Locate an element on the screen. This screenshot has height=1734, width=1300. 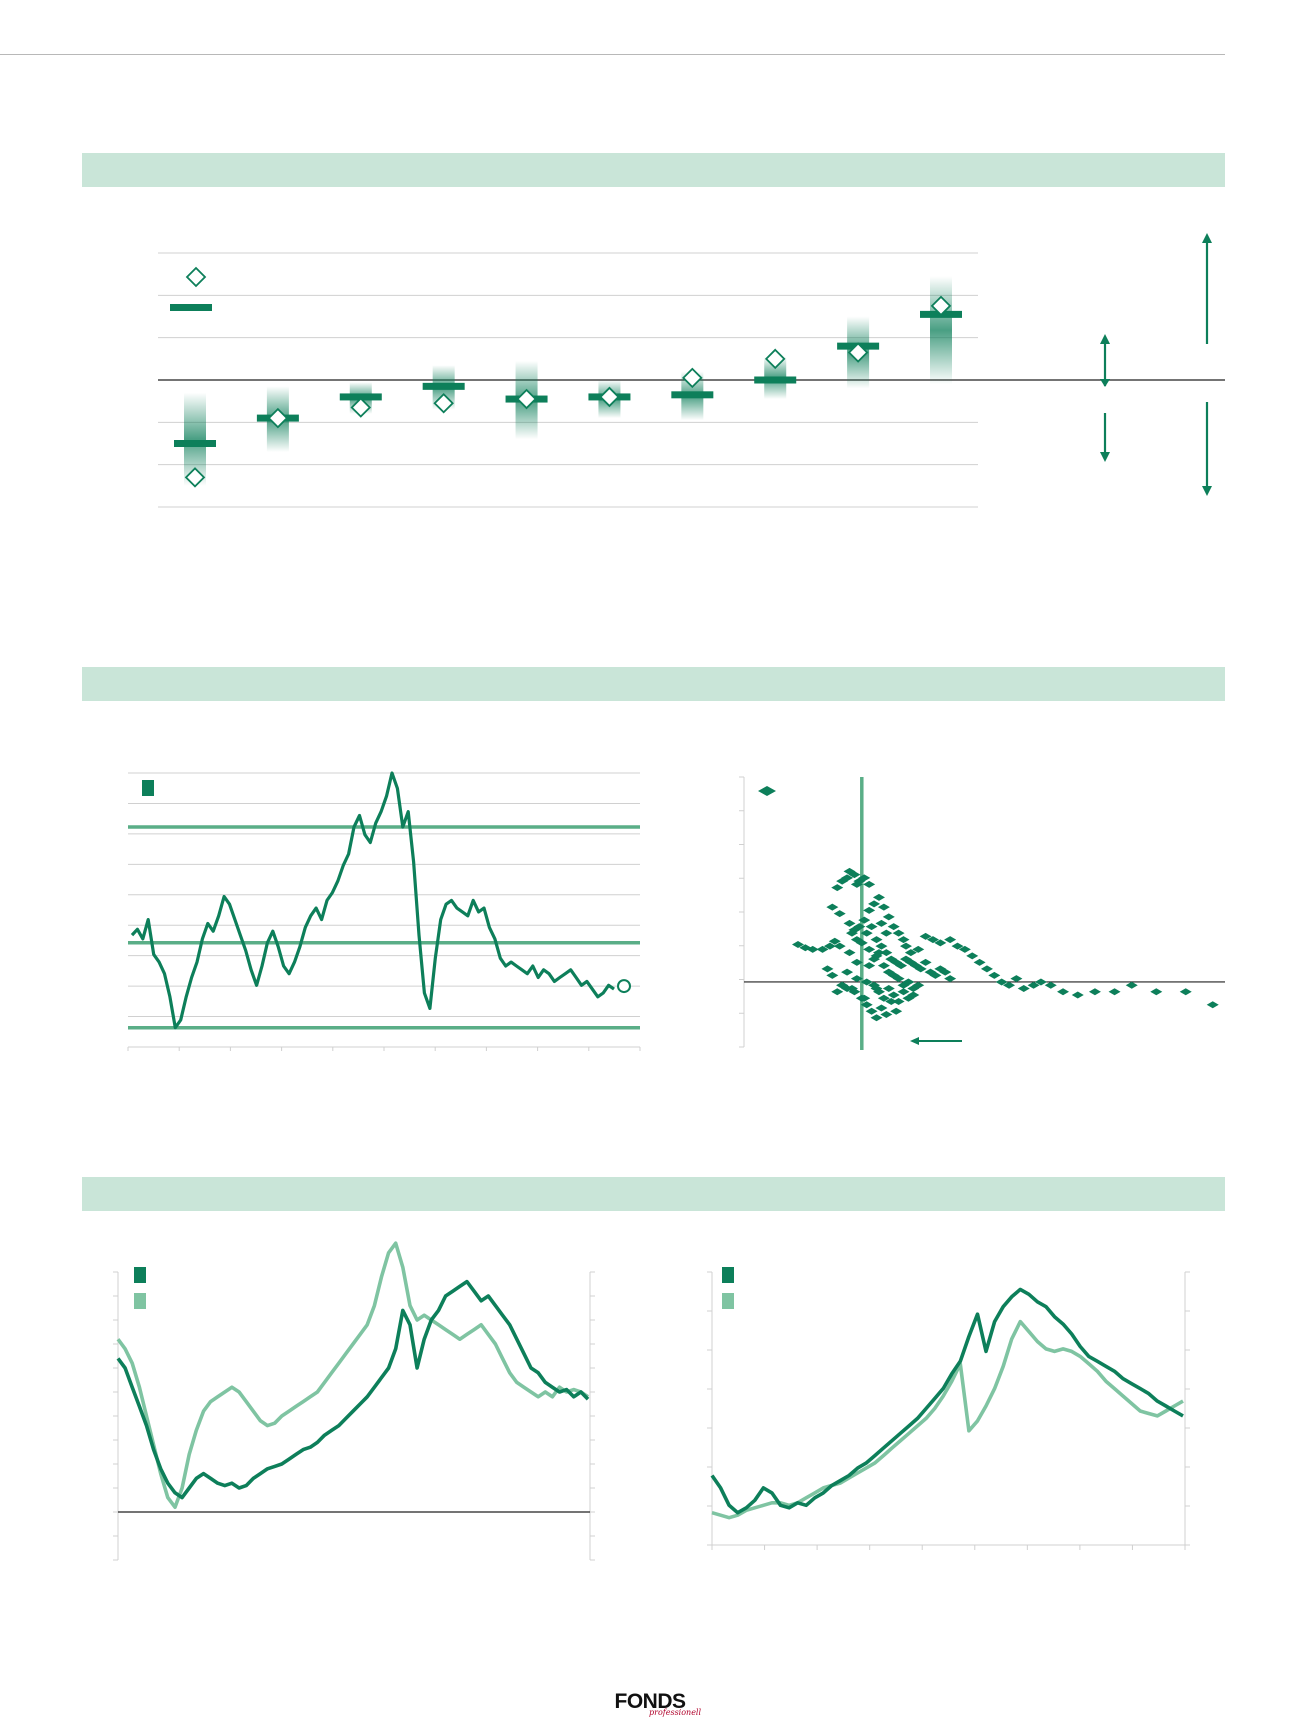
legend-diamond-icon is located at coordinates (196, 277).